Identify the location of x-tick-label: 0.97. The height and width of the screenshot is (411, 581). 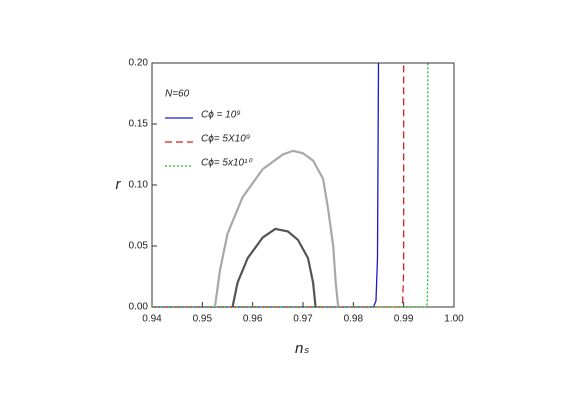
(303, 319).